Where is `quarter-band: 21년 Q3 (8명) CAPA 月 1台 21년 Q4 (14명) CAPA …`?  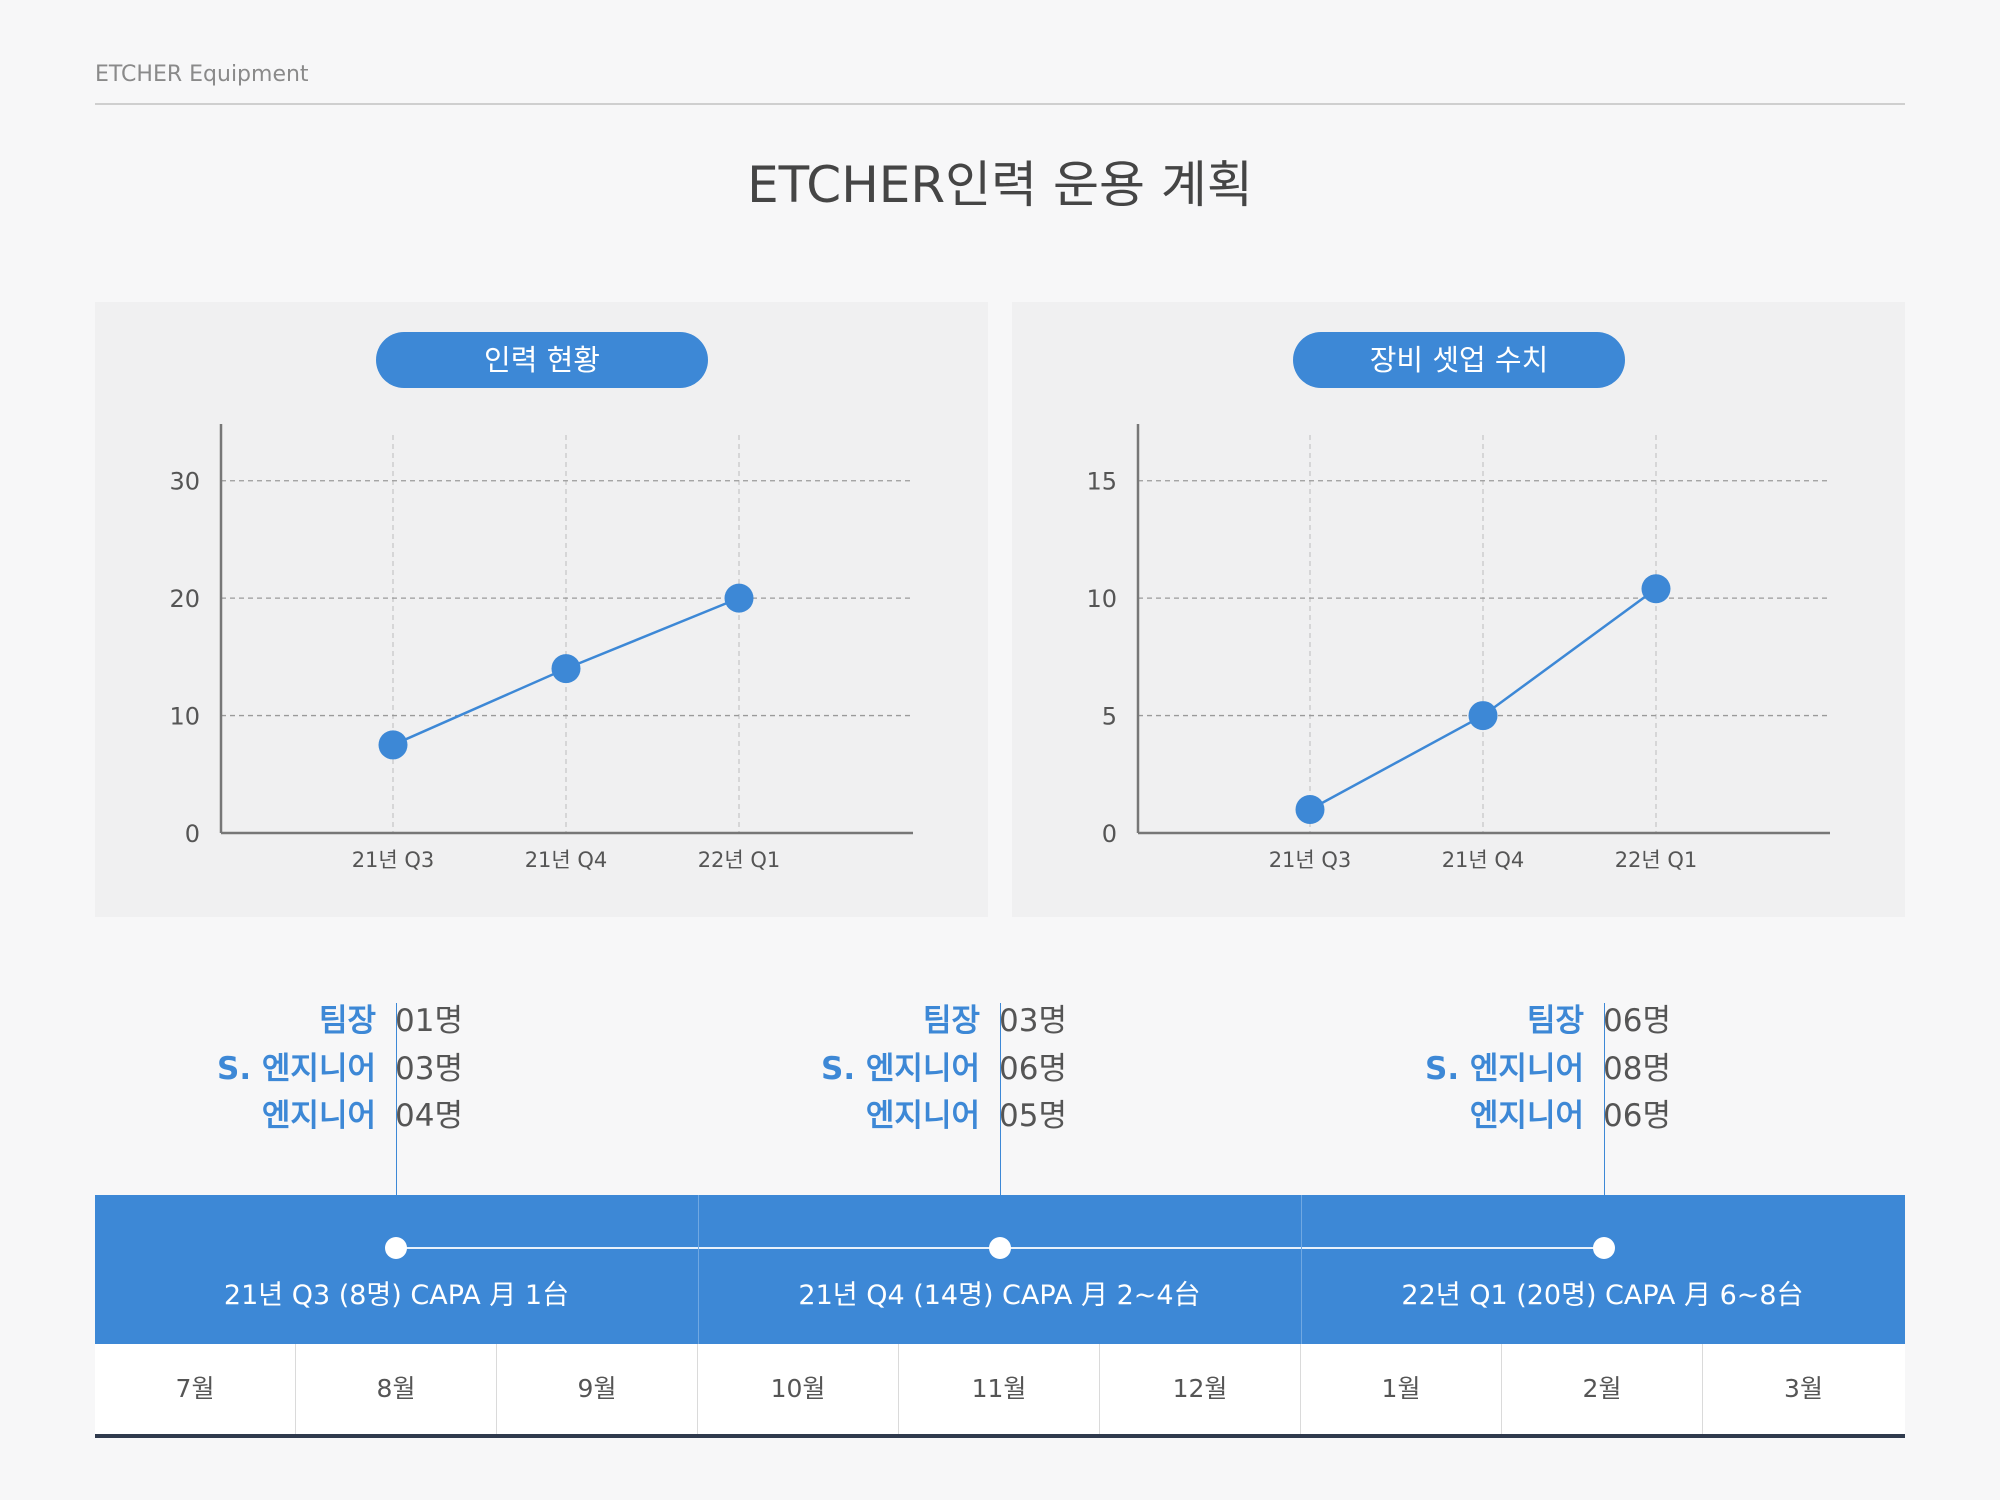 quarter-band: 21년 Q3 (8명) CAPA 月 1台 21년 Q4 (14명) CAPA … is located at coordinates (1000, 1269).